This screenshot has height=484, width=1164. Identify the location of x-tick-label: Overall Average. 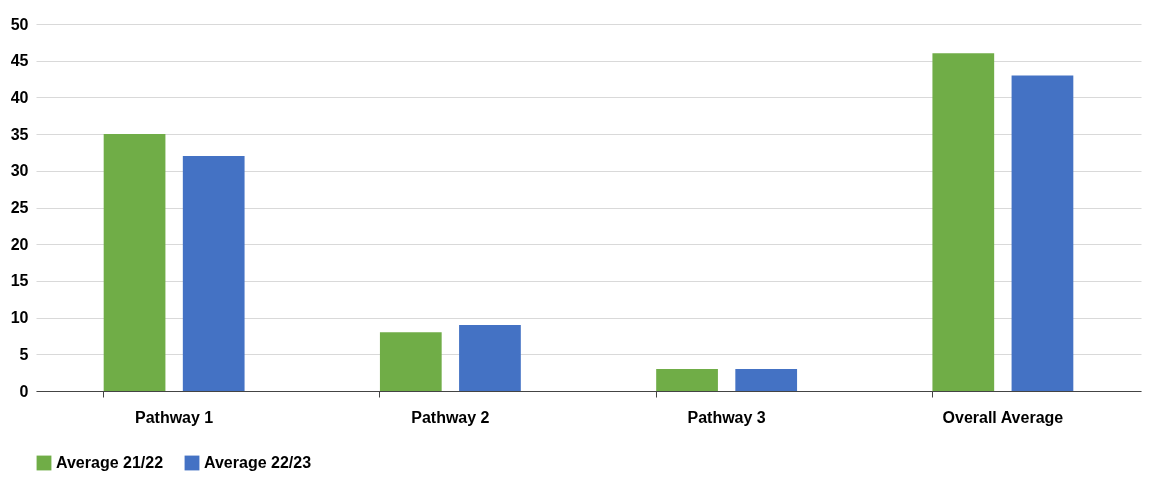
(1003, 417).